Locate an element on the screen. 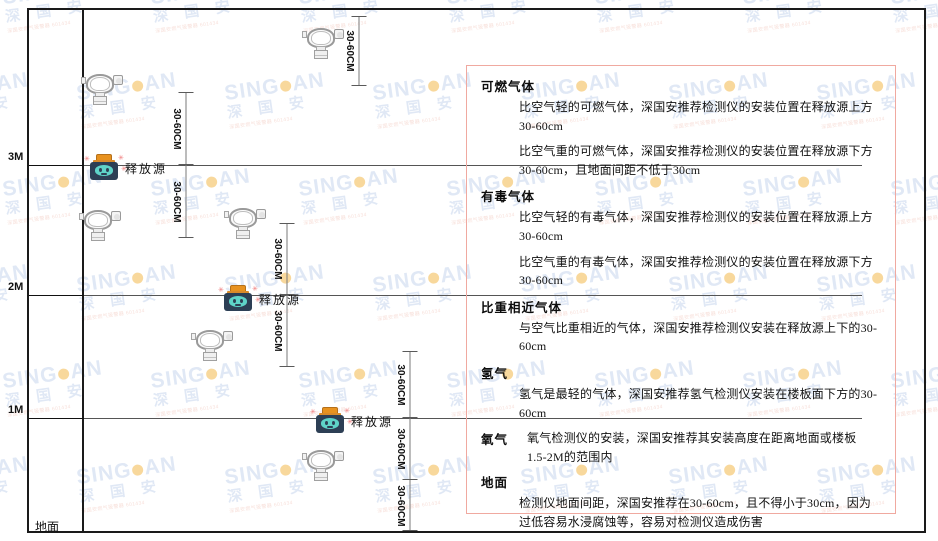 This screenshot has width=938, height=541. level-line-3m is located at coordinates (472, 165).